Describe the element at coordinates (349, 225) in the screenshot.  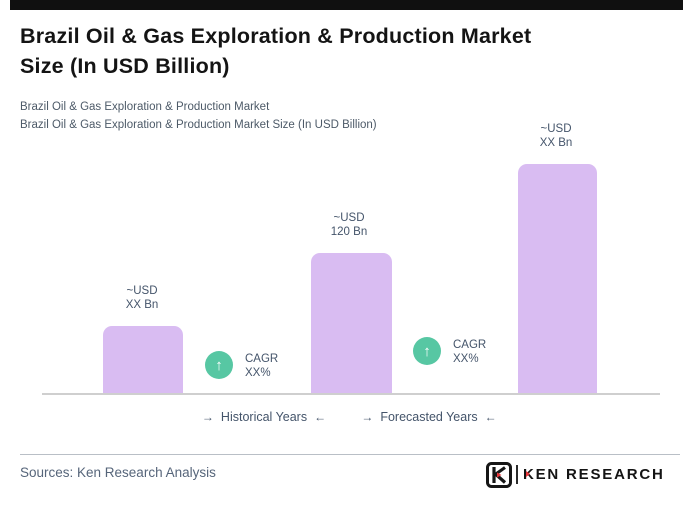
I see `bar-value-label: ~USD 120 Bn` at that location.